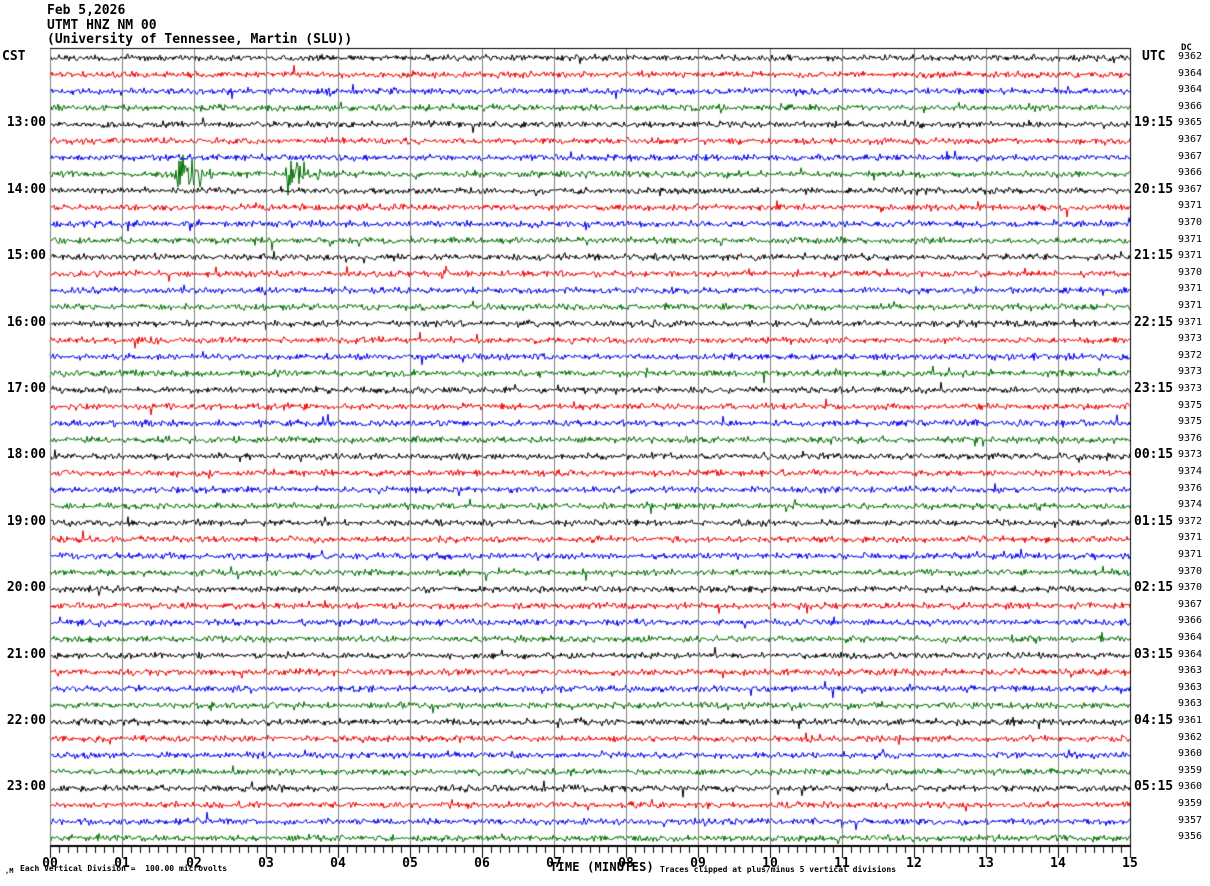 The height and width of the screenshot is (886, 1210). Describe the element at coordinates (266, 863) in the screenshot. I see `x-axis-tick-label: 03` at that location.